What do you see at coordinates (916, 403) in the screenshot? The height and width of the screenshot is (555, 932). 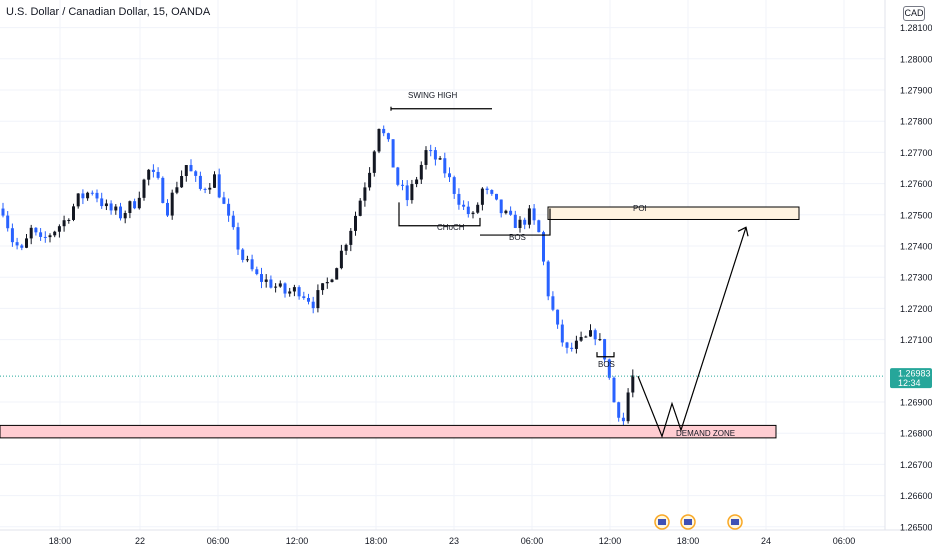 I see `price-tick-label: 1.26900` at bounding box center [916, 403].